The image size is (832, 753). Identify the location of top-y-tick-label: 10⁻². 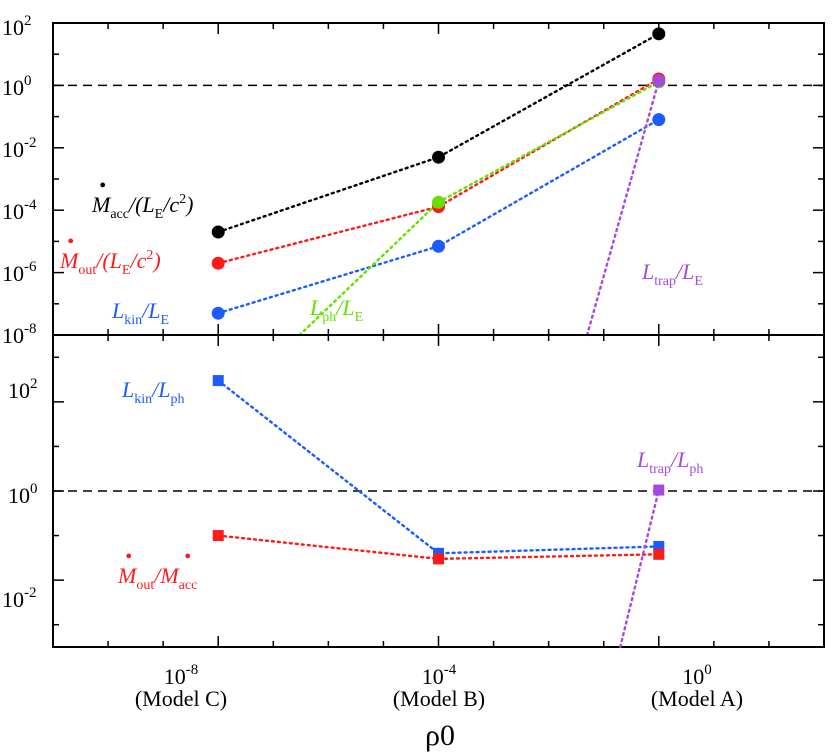
(19, 148).